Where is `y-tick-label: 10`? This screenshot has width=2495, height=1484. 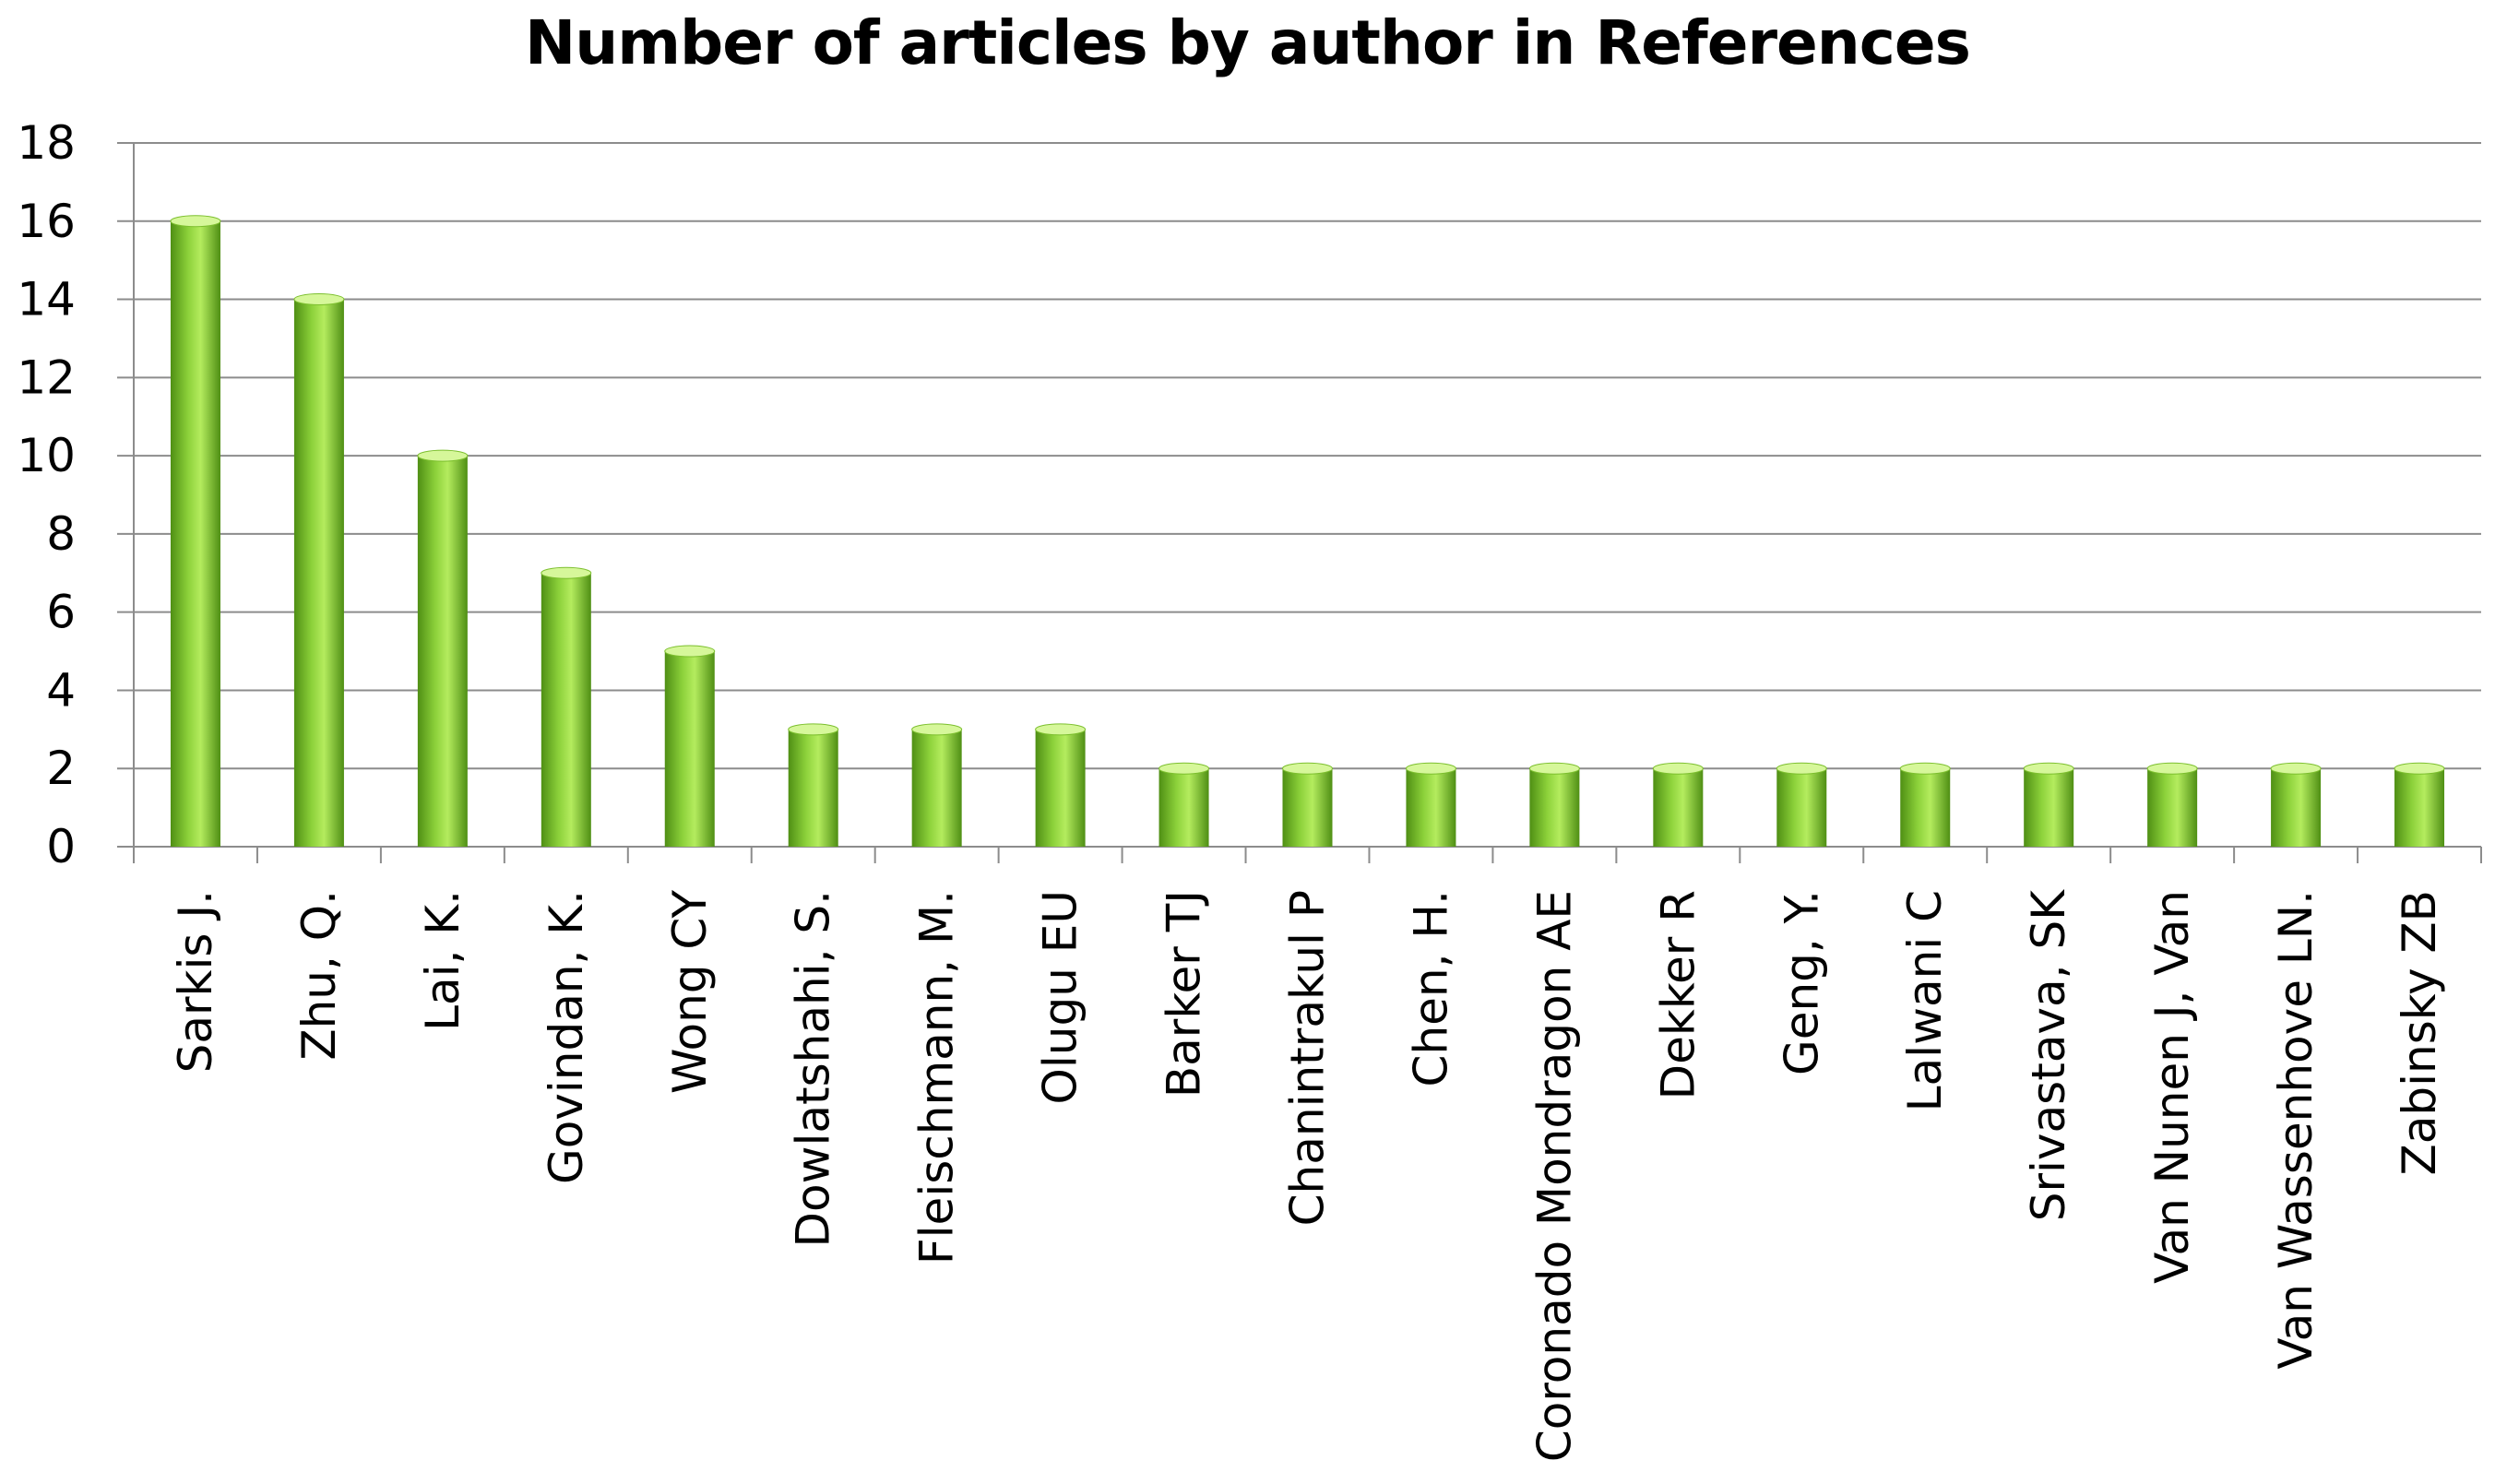 y-tick-label: 10 is located at coordinates (47, 455).